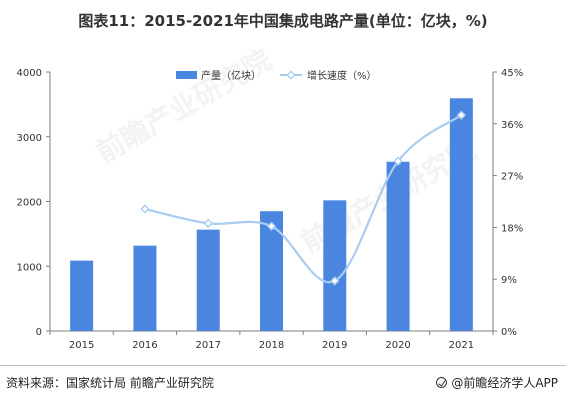  What do you see at coordinates (461, 345) in the screenshot?
I see `x-tick-label: 2021` at bounding box center [461, 345].